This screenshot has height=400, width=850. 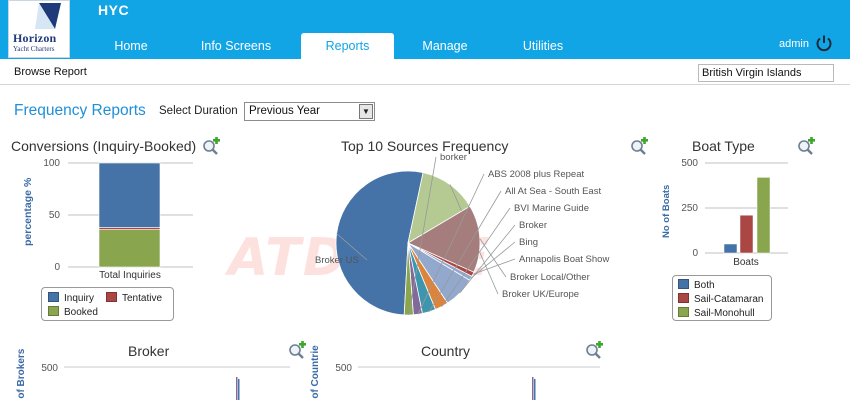 What do you see at coordinates (746, 262) in the screenshot?
I see `x-tick-label: Boats` at bounding box center [746, 262].